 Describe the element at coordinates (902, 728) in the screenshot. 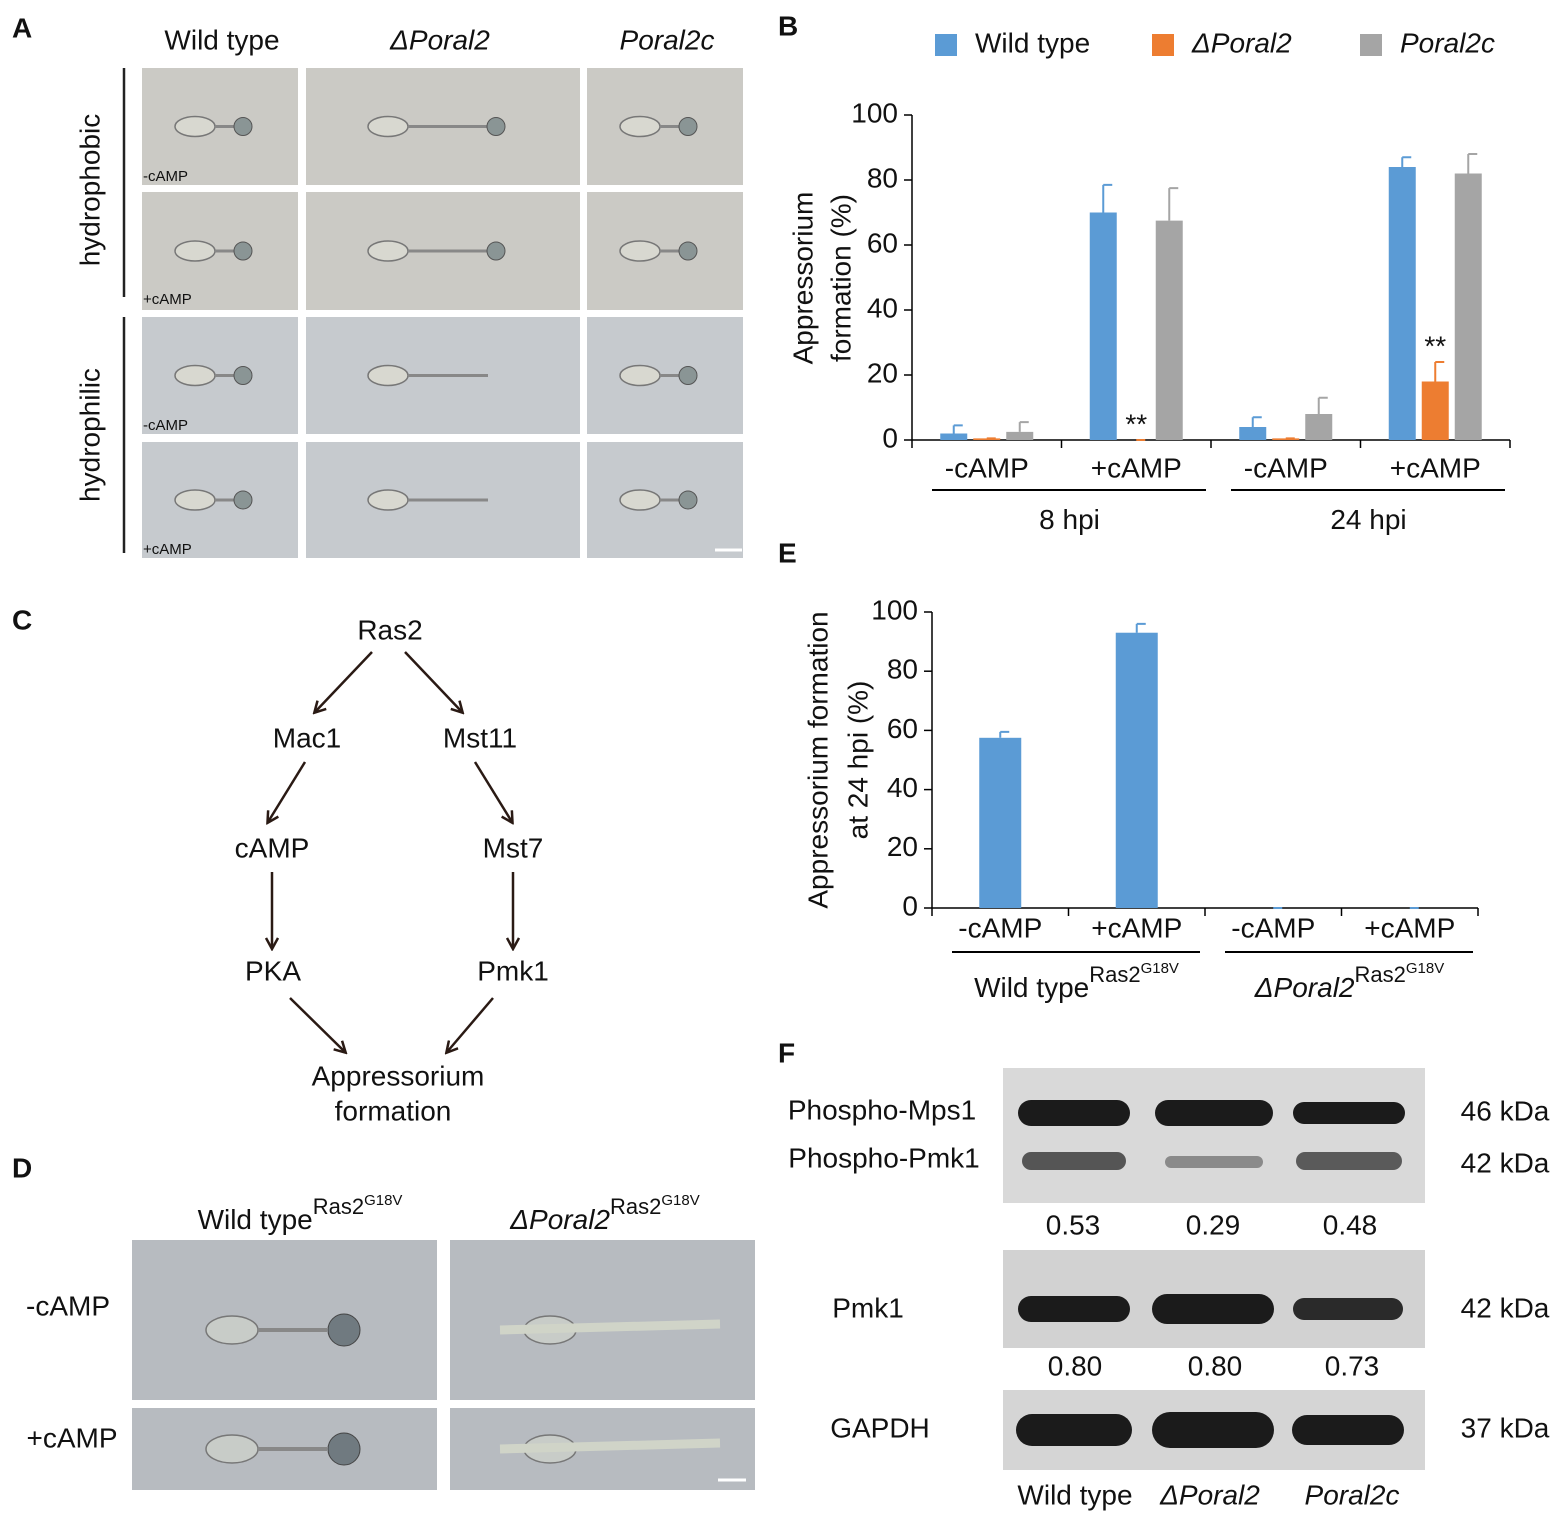

I see `y-tick-label: 60` at that location.